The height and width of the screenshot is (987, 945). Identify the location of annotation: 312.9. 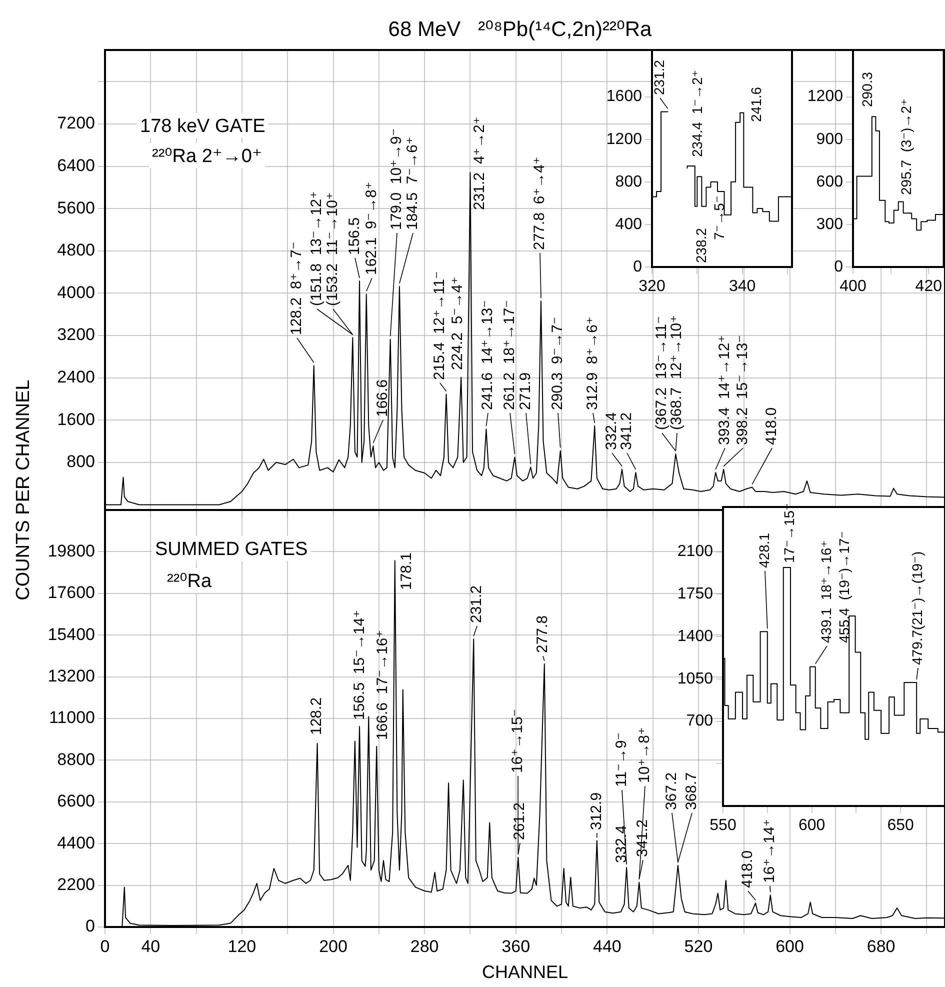
(597, 811).